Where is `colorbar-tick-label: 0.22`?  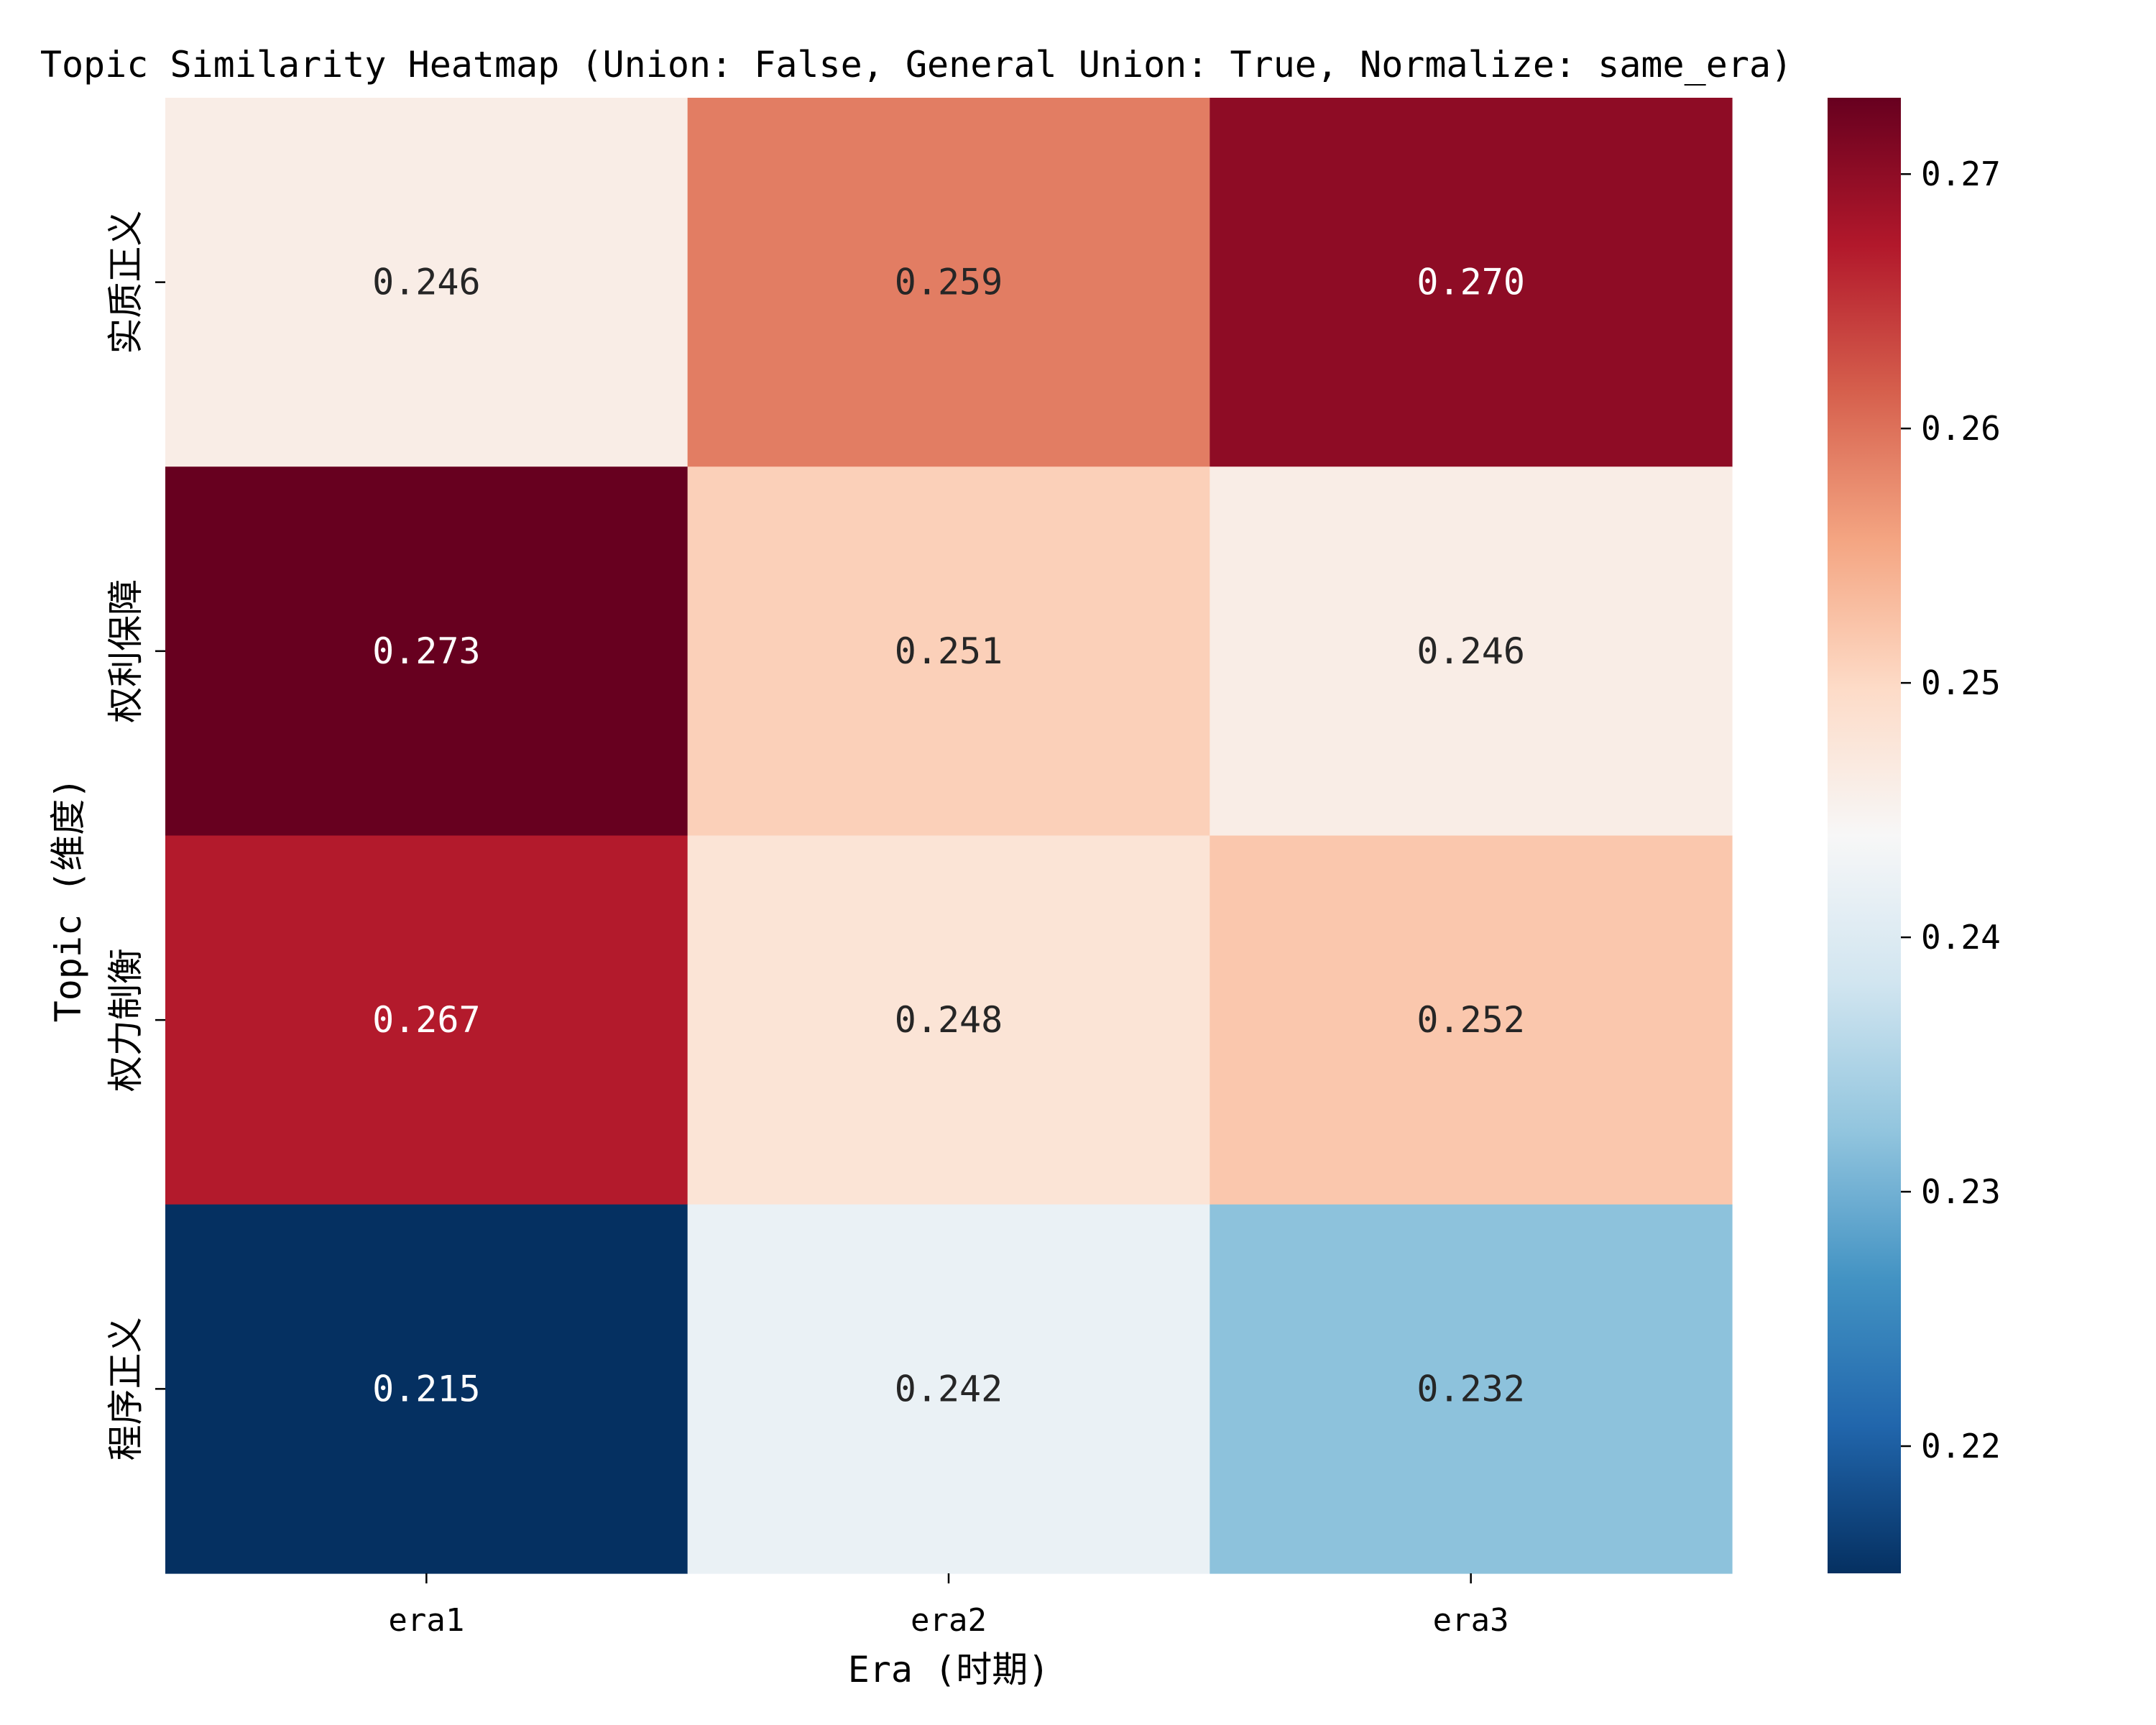
colorbar-tick-label: 0.22 is located at coordinates (1961, 1446).